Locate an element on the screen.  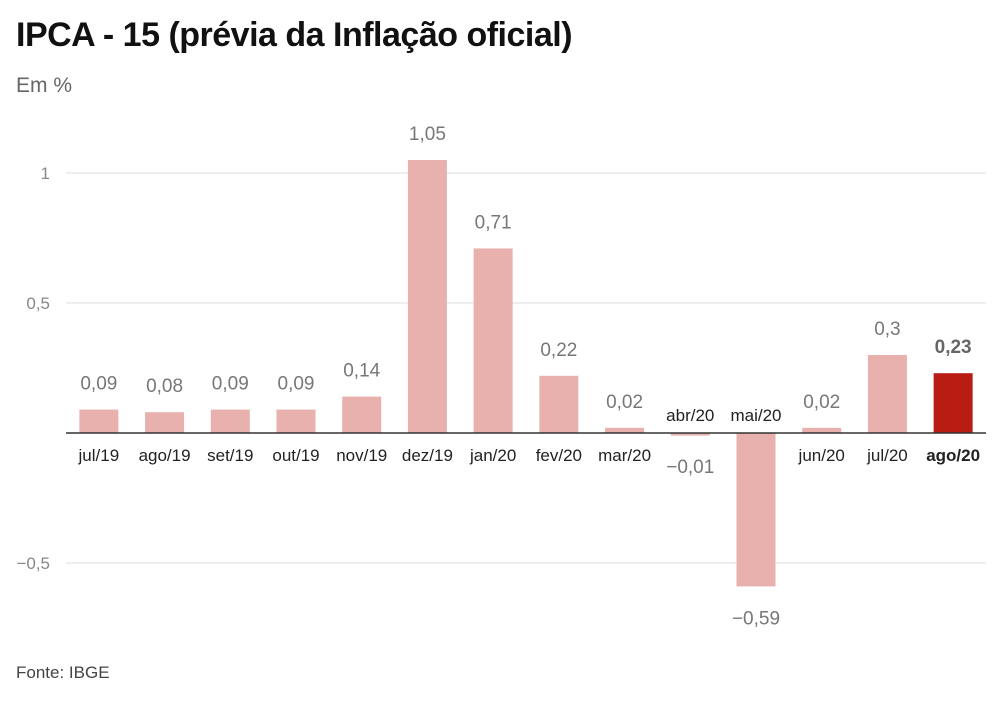
category-label: set/19 is located at coordinates (230, 455).